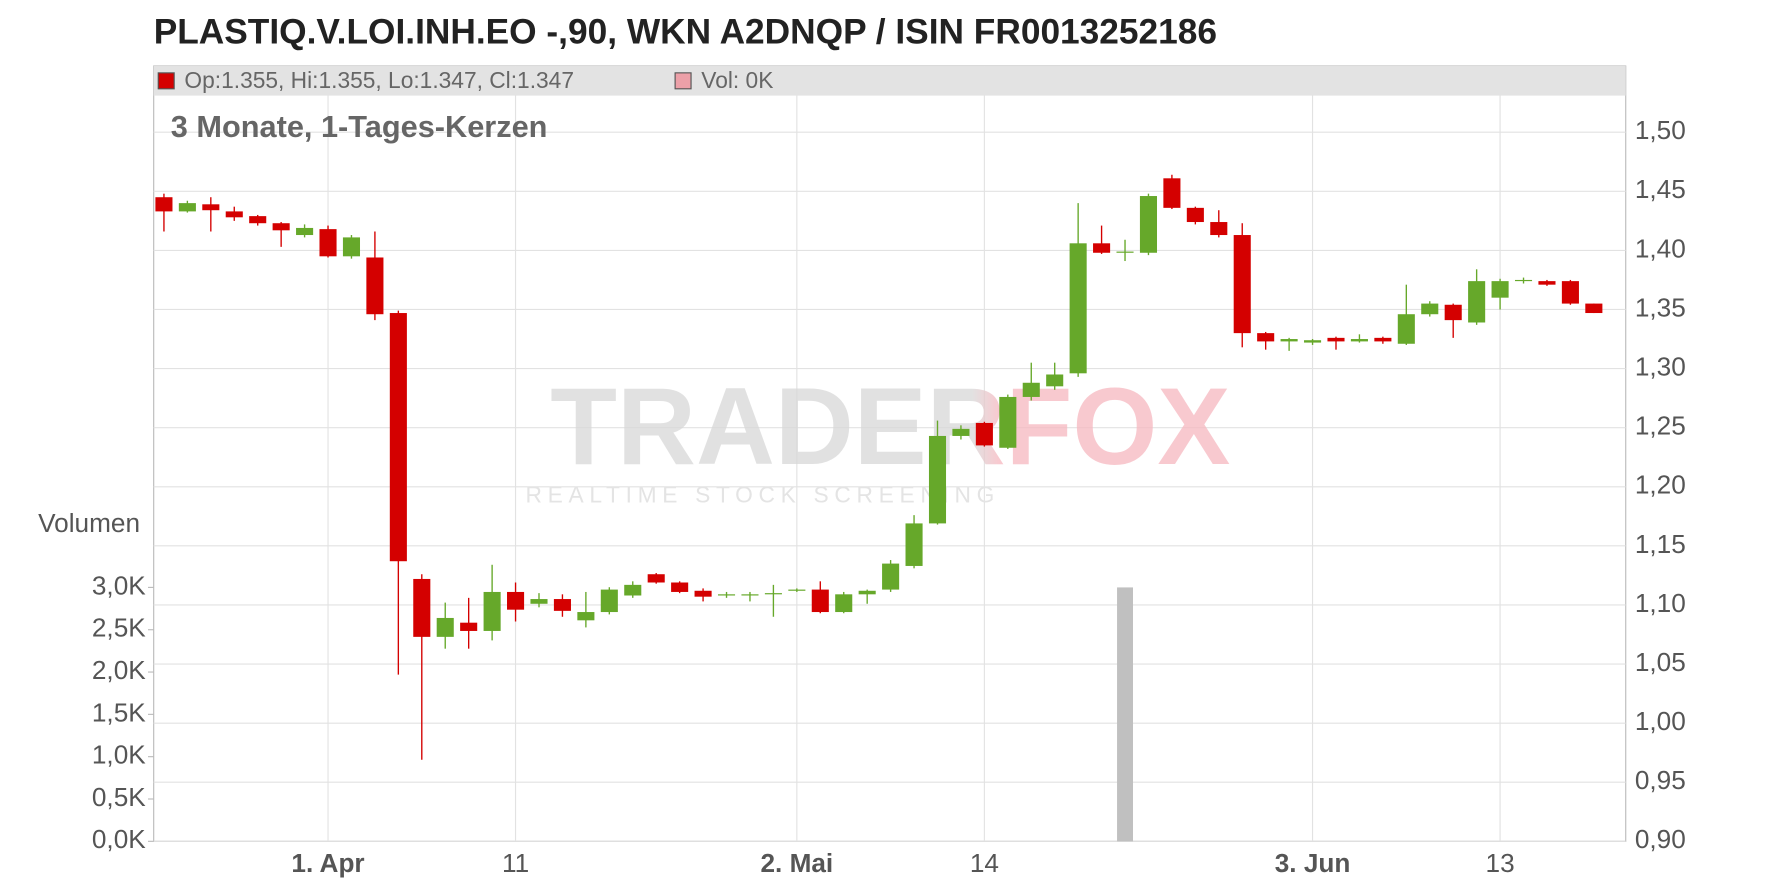 The height and width of the screenshot is (888, 1776). Describe the element at coordinates (889, 81) in the screenshot. I see `legend-bar` at that location.